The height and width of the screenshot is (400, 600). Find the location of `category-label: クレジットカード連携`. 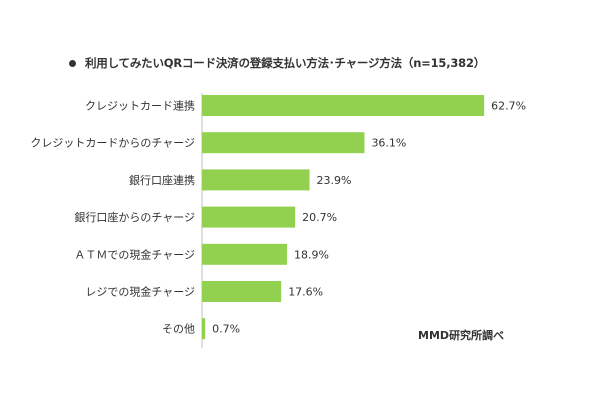

category-label: クレジットカード連携 is located at coordinates (140, 106).